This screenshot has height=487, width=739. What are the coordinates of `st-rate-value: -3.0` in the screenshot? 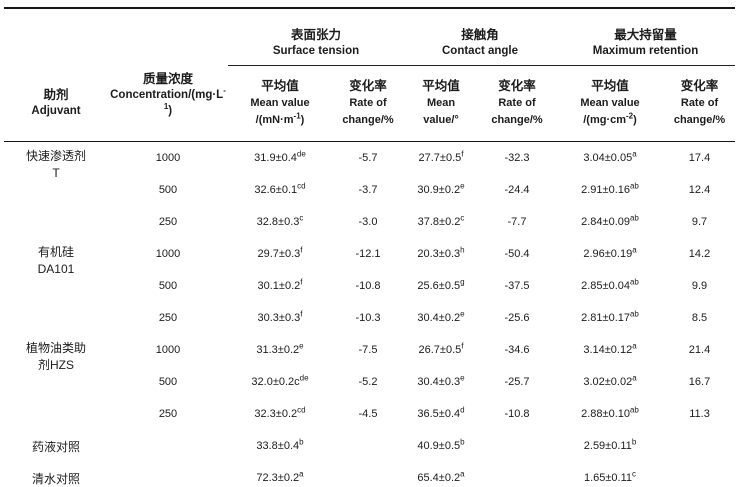 It's located at (368, 222).